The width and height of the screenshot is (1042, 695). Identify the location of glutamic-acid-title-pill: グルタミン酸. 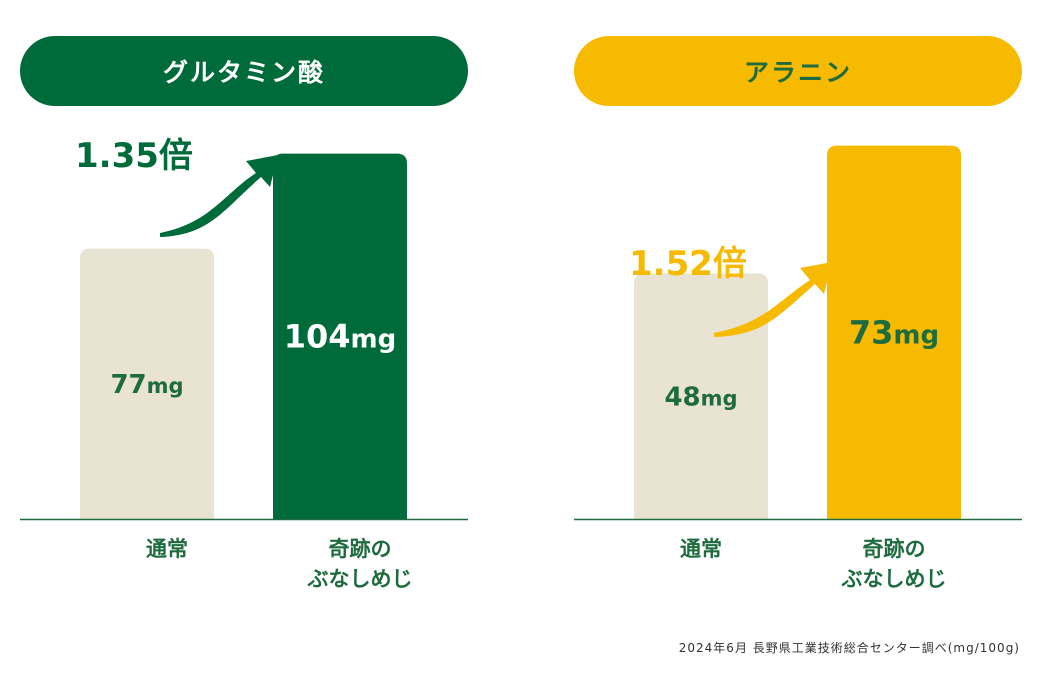
(244, 71).